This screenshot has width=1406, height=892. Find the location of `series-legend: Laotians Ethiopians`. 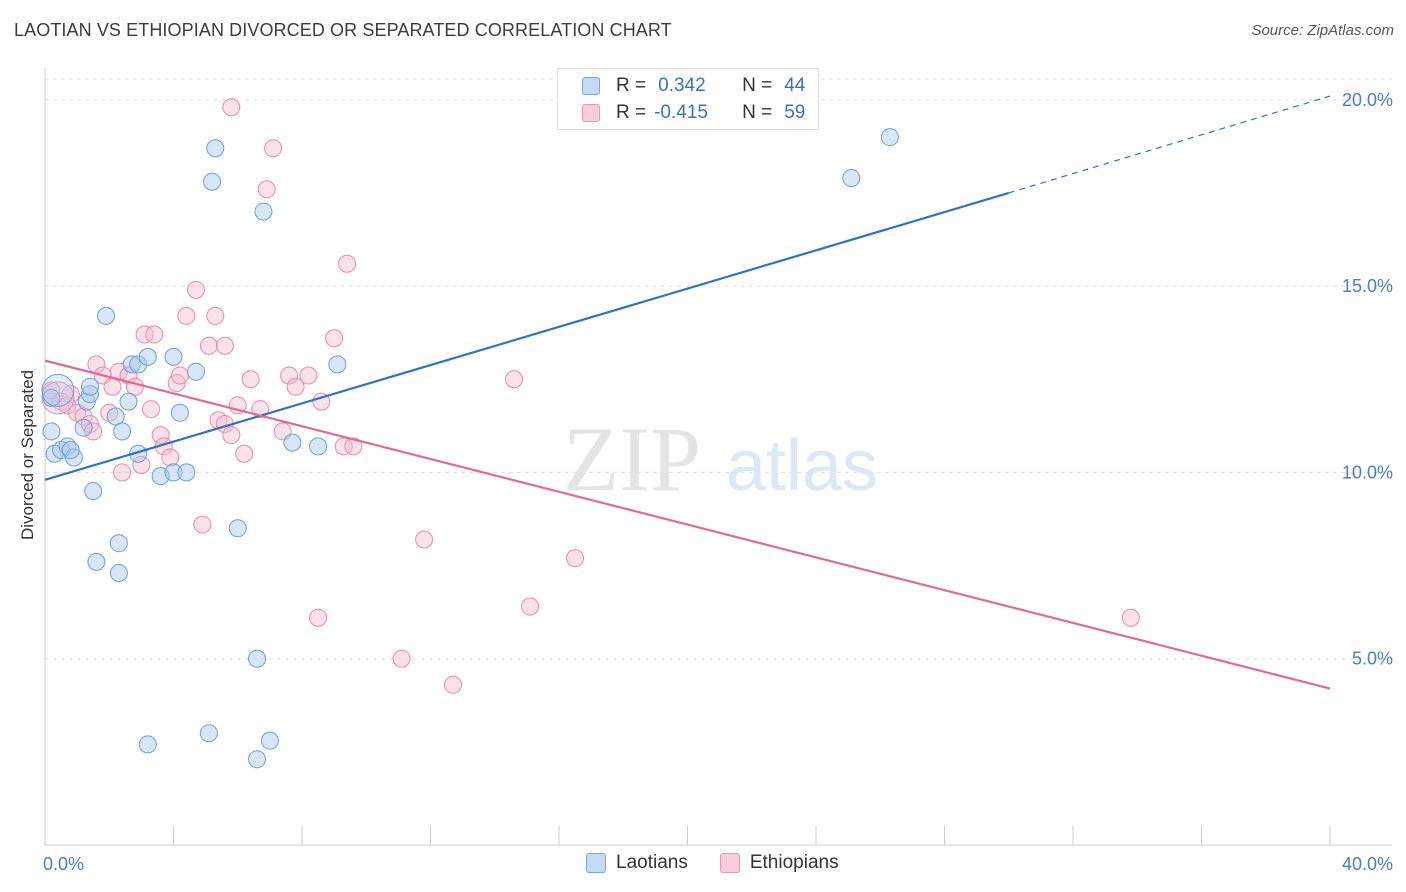

series-legend: Laotians Ethiopians is located at coordinates (728, 863).